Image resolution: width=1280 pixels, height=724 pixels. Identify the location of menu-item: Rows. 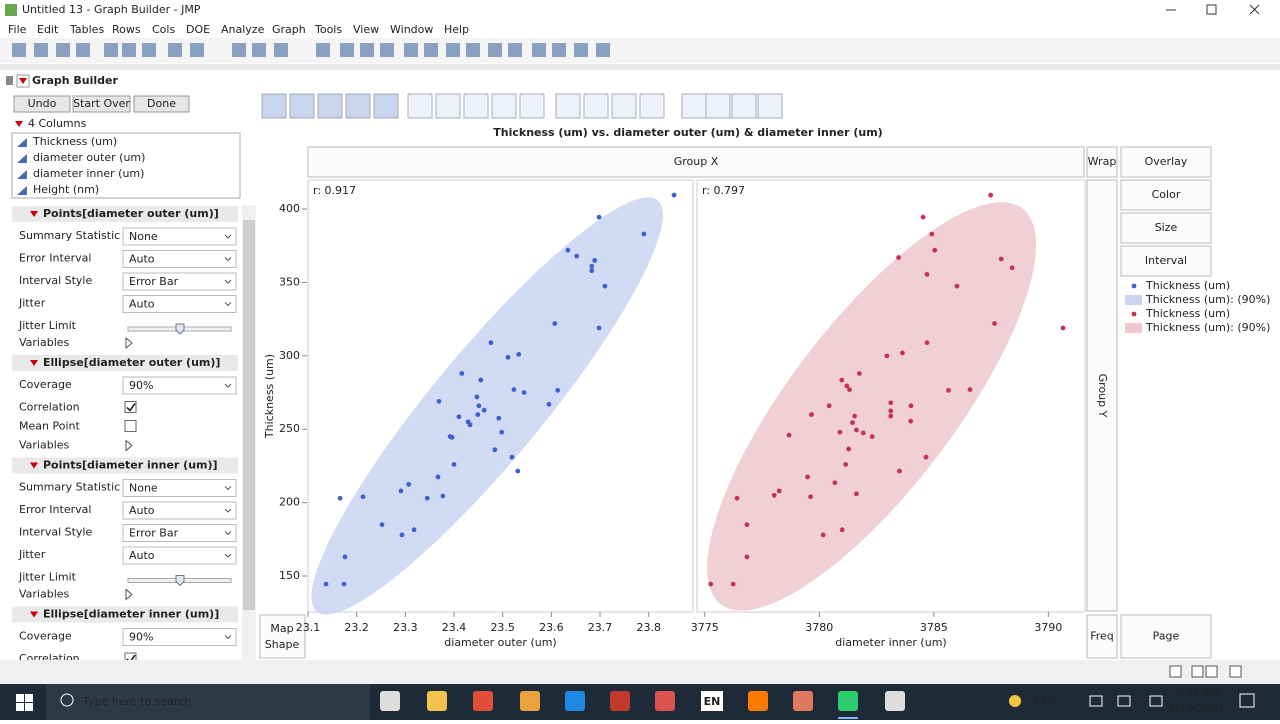
(126, 29).